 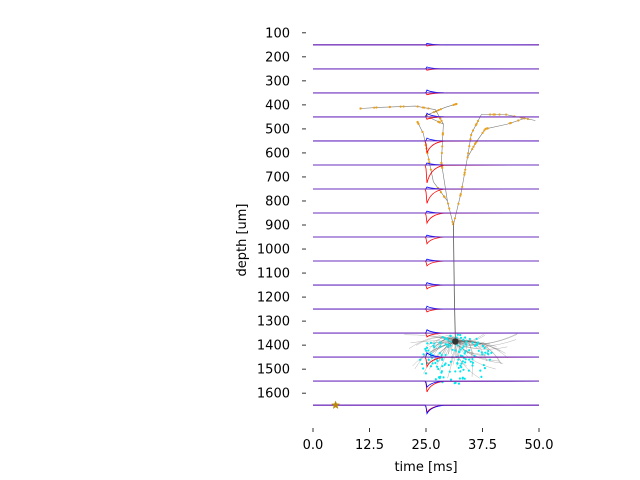 What do you see at coordinates (273, 370) in the screenshot?
I see `y-tick-label: 1500` at bounding box center [273, 370].